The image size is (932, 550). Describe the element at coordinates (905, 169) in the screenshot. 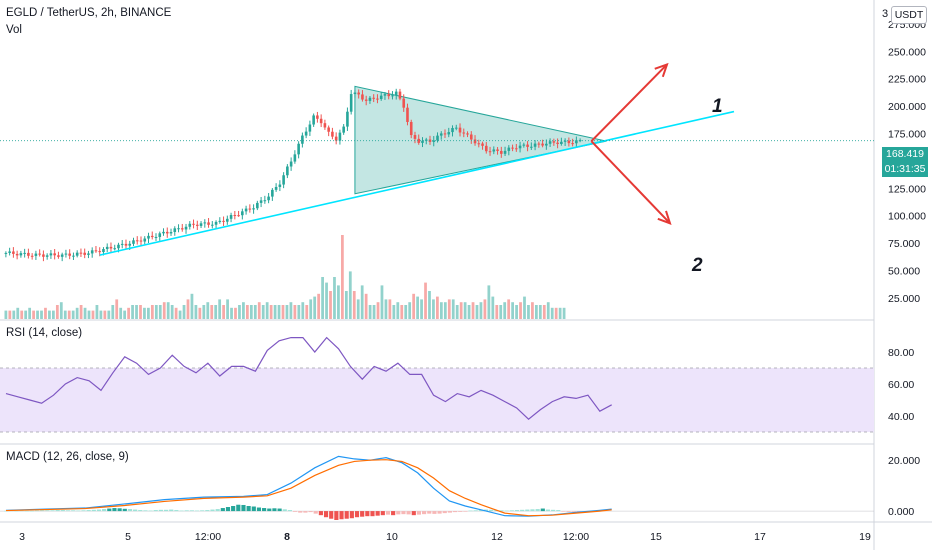

I see `countdown-tag: 01:31:35` at that location.